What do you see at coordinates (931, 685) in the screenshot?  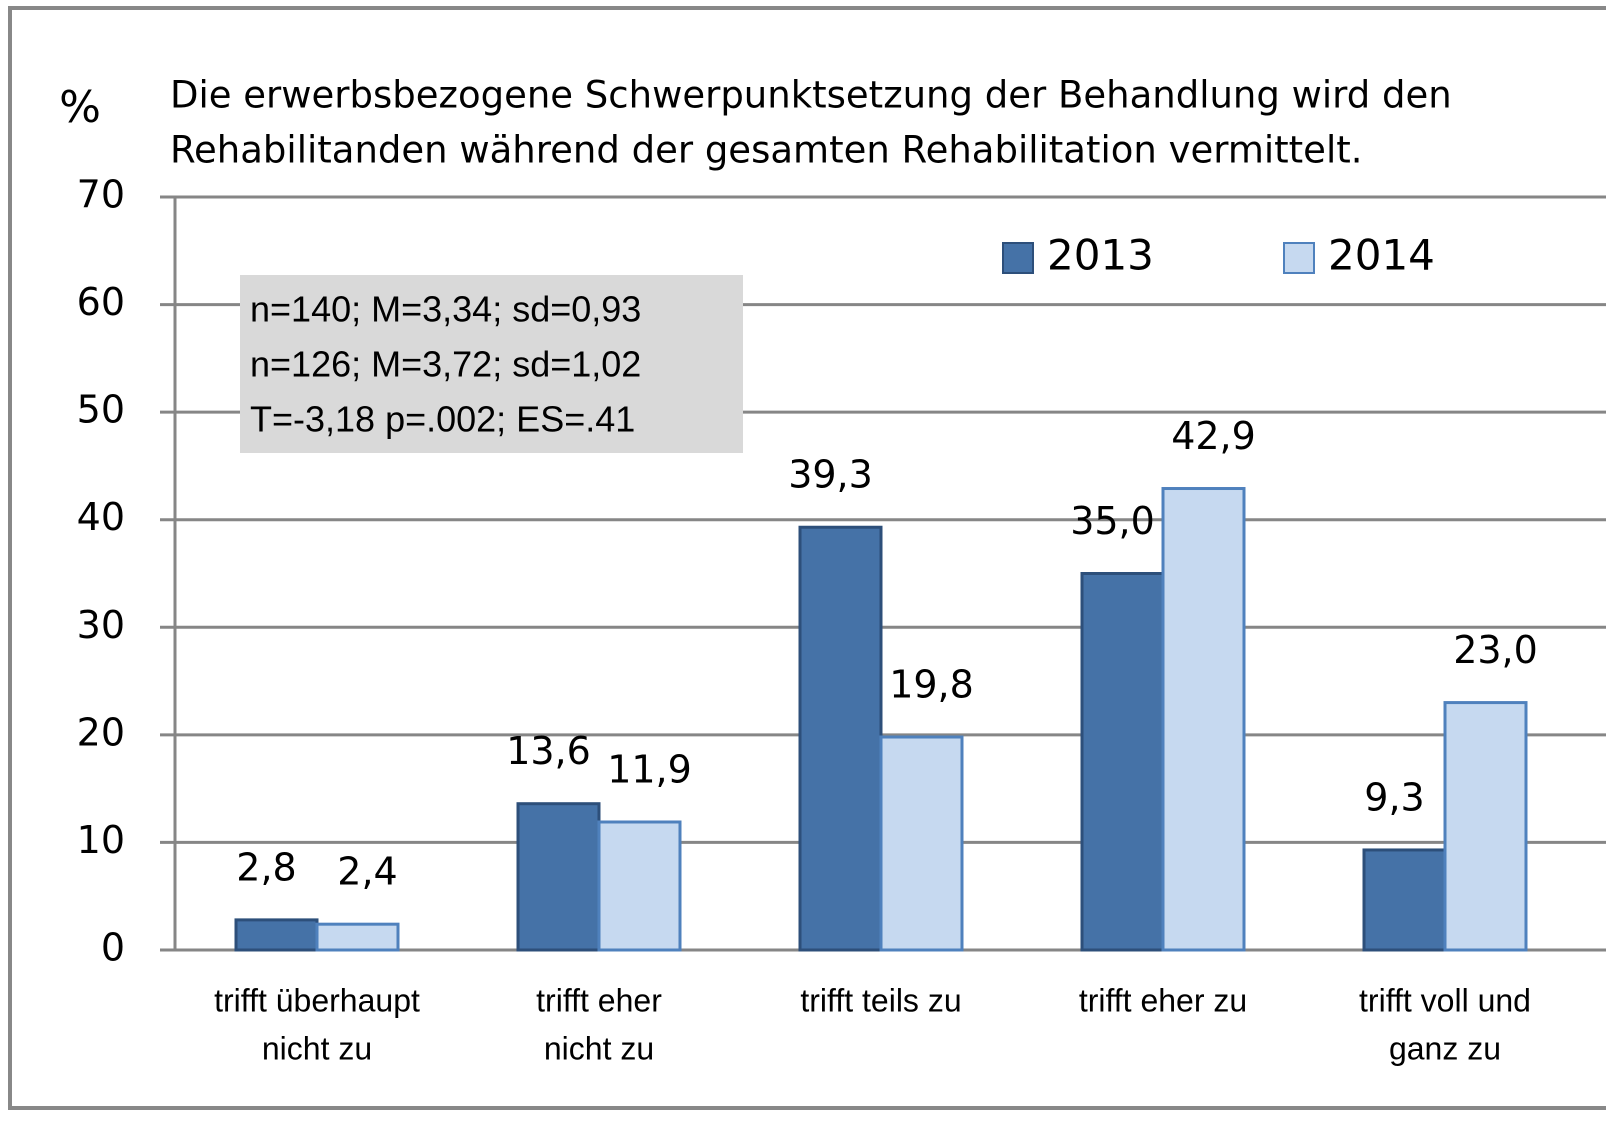 I see `data-label: 19,8` at bounding box center [931, 685].